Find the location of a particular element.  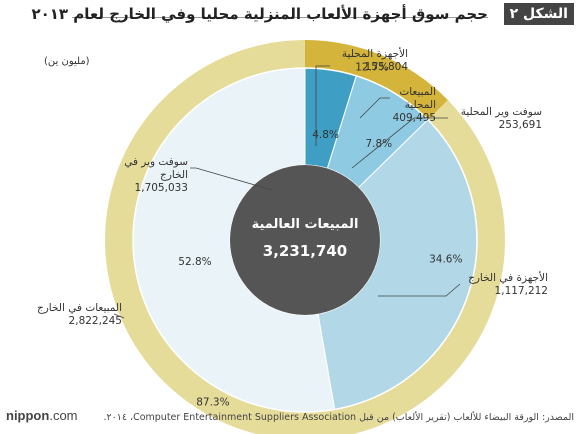

figure-label: الشكل ٢ is located at coordinates (538, 14).